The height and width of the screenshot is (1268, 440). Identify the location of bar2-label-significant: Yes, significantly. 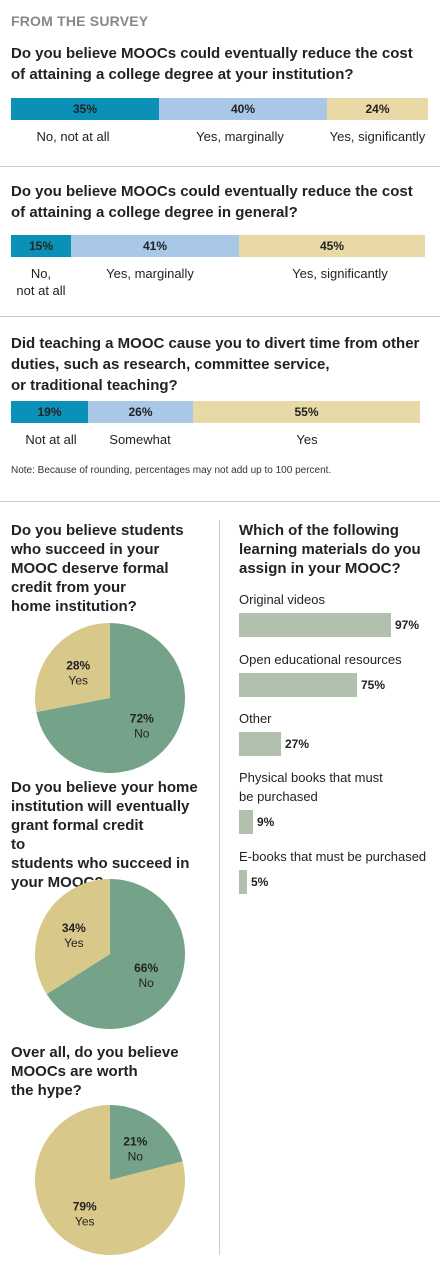
(340, 273).